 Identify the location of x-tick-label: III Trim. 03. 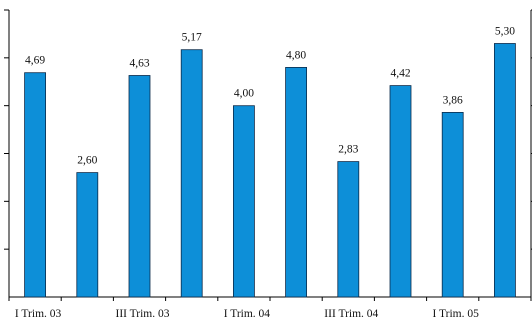
(143, 314).